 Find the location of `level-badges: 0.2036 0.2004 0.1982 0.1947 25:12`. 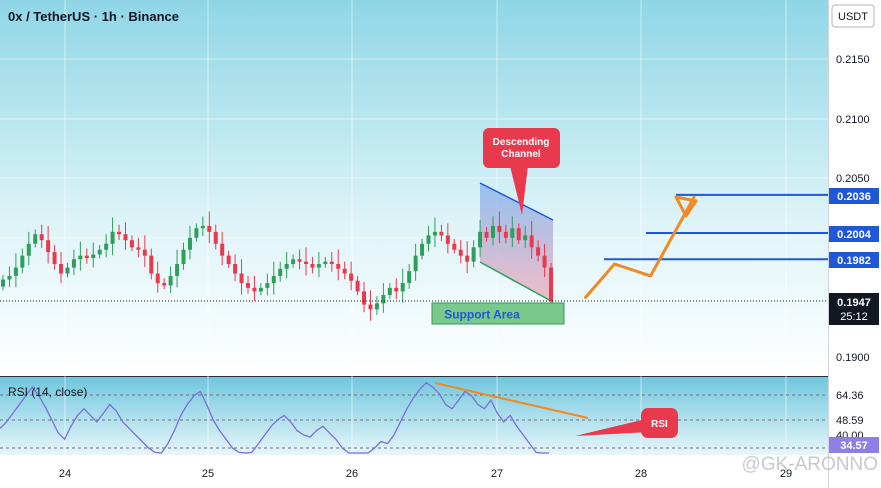

level-badges: 0.2036 0.2004 0.1982 0.1947 25:12 is located at coordinates (854, 256).